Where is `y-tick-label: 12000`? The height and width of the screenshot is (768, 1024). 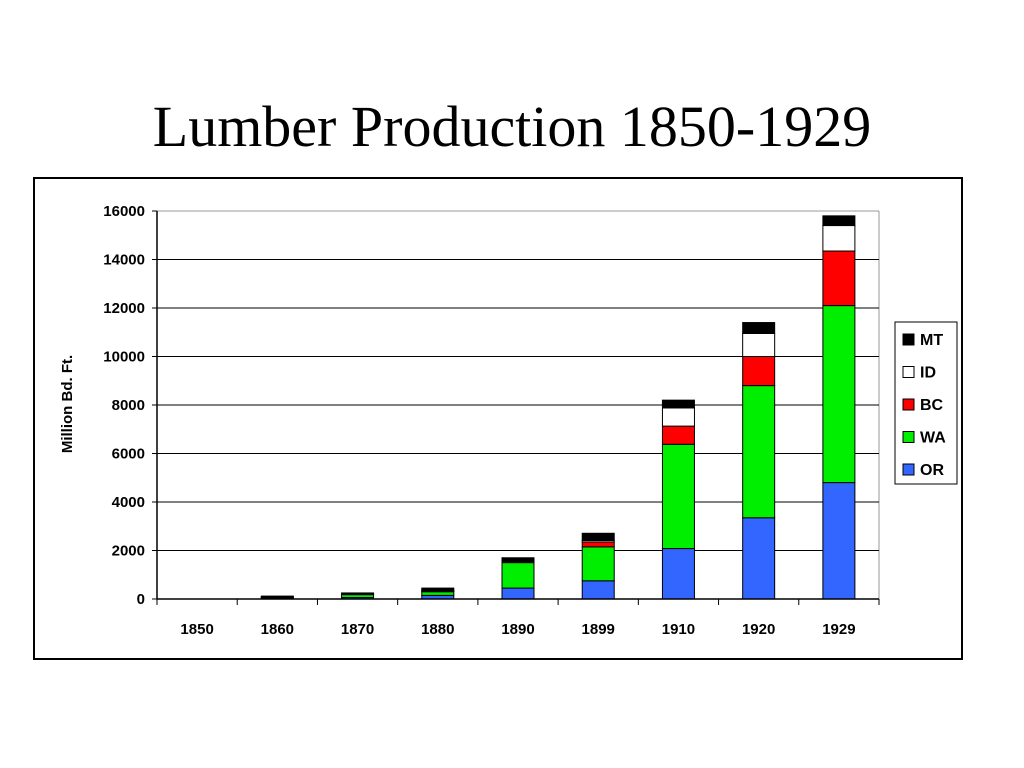
y-tick-label: 12000 is located at coordinates (124, 308).